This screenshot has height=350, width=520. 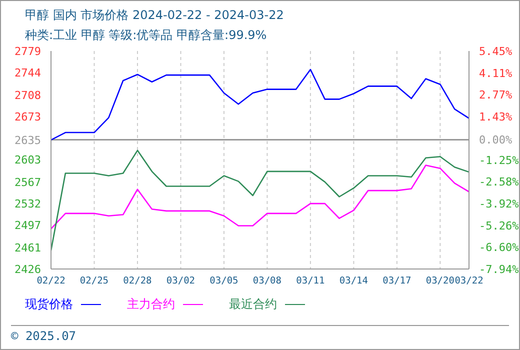 What do you see at coordinates (499, 204) in the screenshot?
I see `y2-tick-label: -3.92%` at bounding box center [499, 204].